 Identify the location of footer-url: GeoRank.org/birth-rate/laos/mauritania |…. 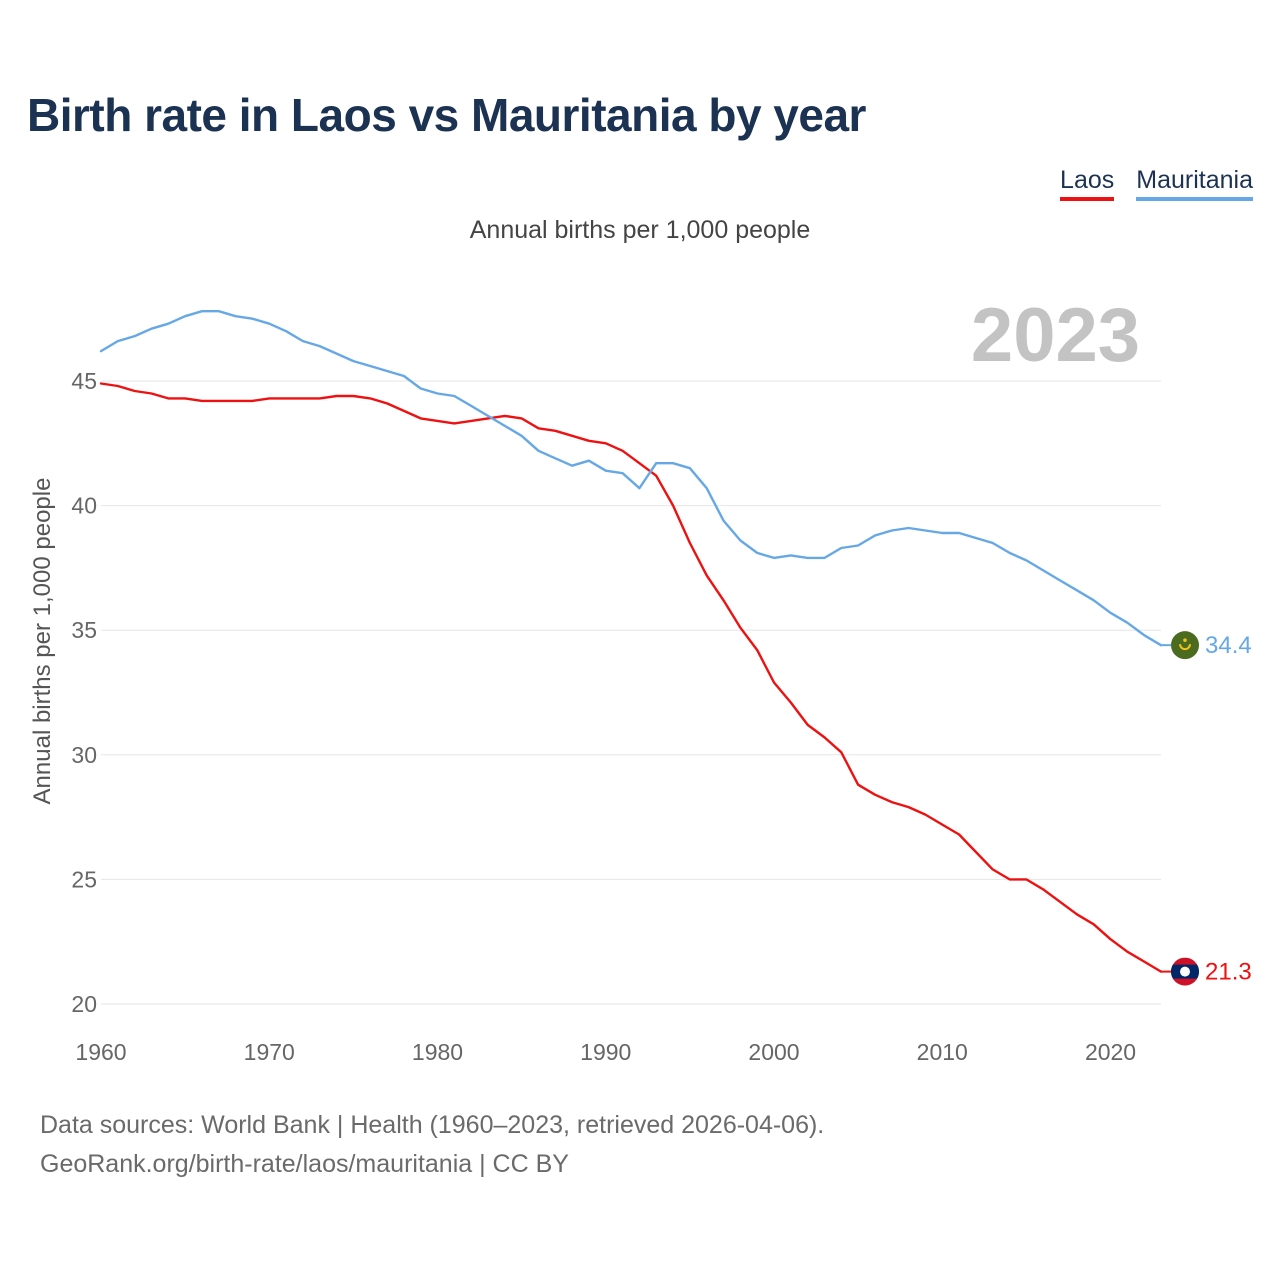
(304, 1164).